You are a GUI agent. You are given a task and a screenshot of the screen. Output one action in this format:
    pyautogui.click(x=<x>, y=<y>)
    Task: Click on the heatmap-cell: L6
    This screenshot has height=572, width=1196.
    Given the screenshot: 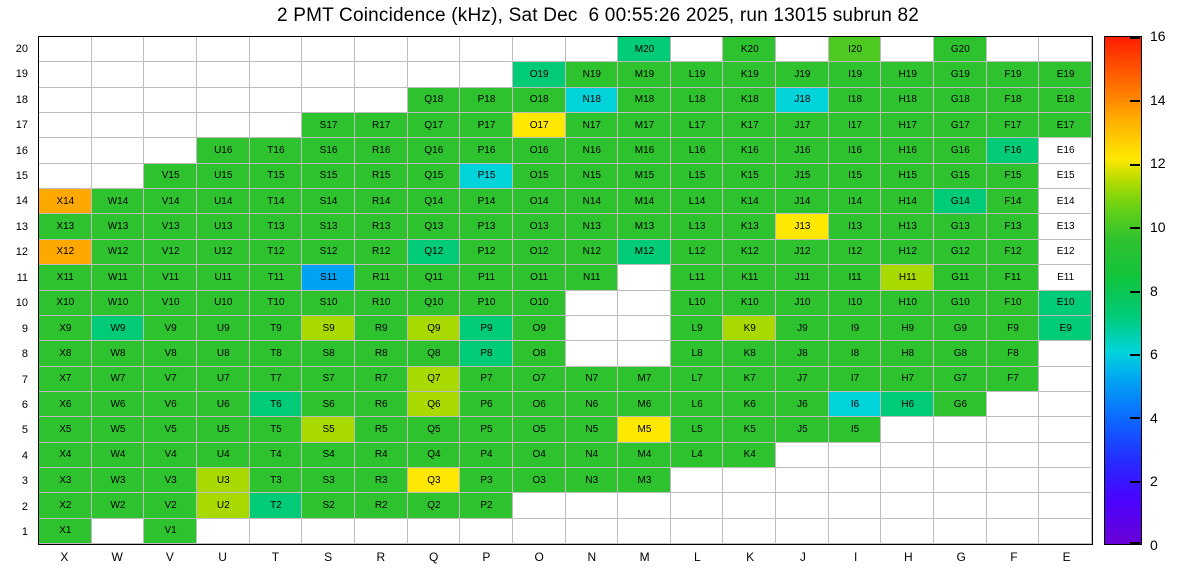 What is the action you would take?
    pyautogui.click(x=697, y=404)
    